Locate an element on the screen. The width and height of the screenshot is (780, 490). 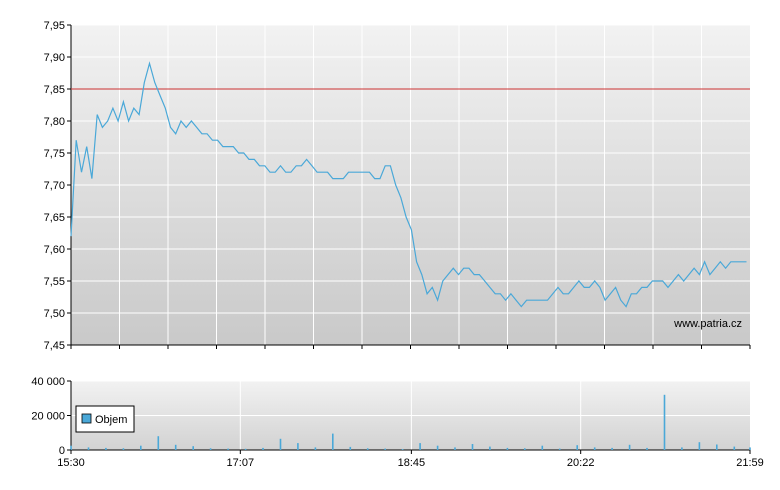
volume-x-tick-label: 15:30 is located at coordinates (71, 463).